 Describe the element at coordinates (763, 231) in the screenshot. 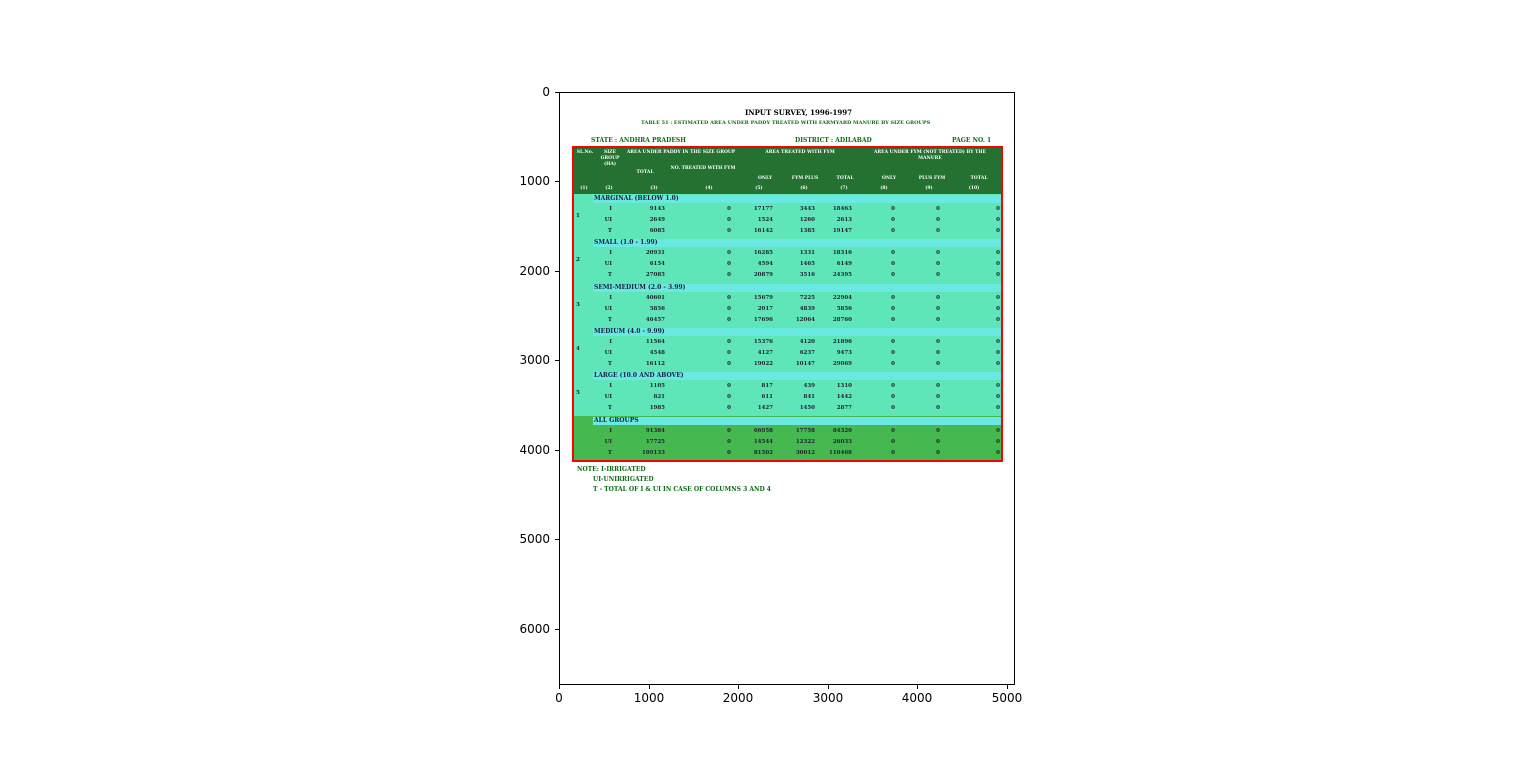

I see `table-cell: 16142` at that location.